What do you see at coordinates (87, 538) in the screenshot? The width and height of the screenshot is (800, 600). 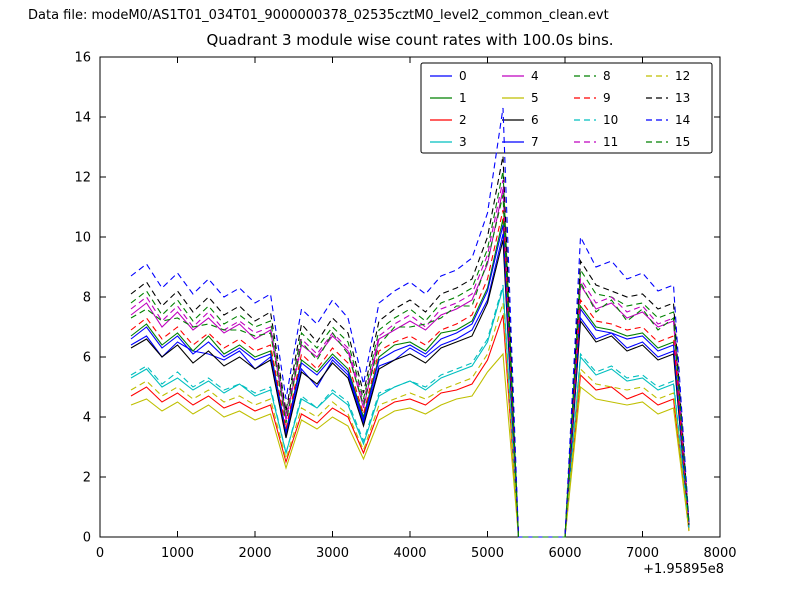 I see `y-tick-label: 0` at bounding box center [87, 538].